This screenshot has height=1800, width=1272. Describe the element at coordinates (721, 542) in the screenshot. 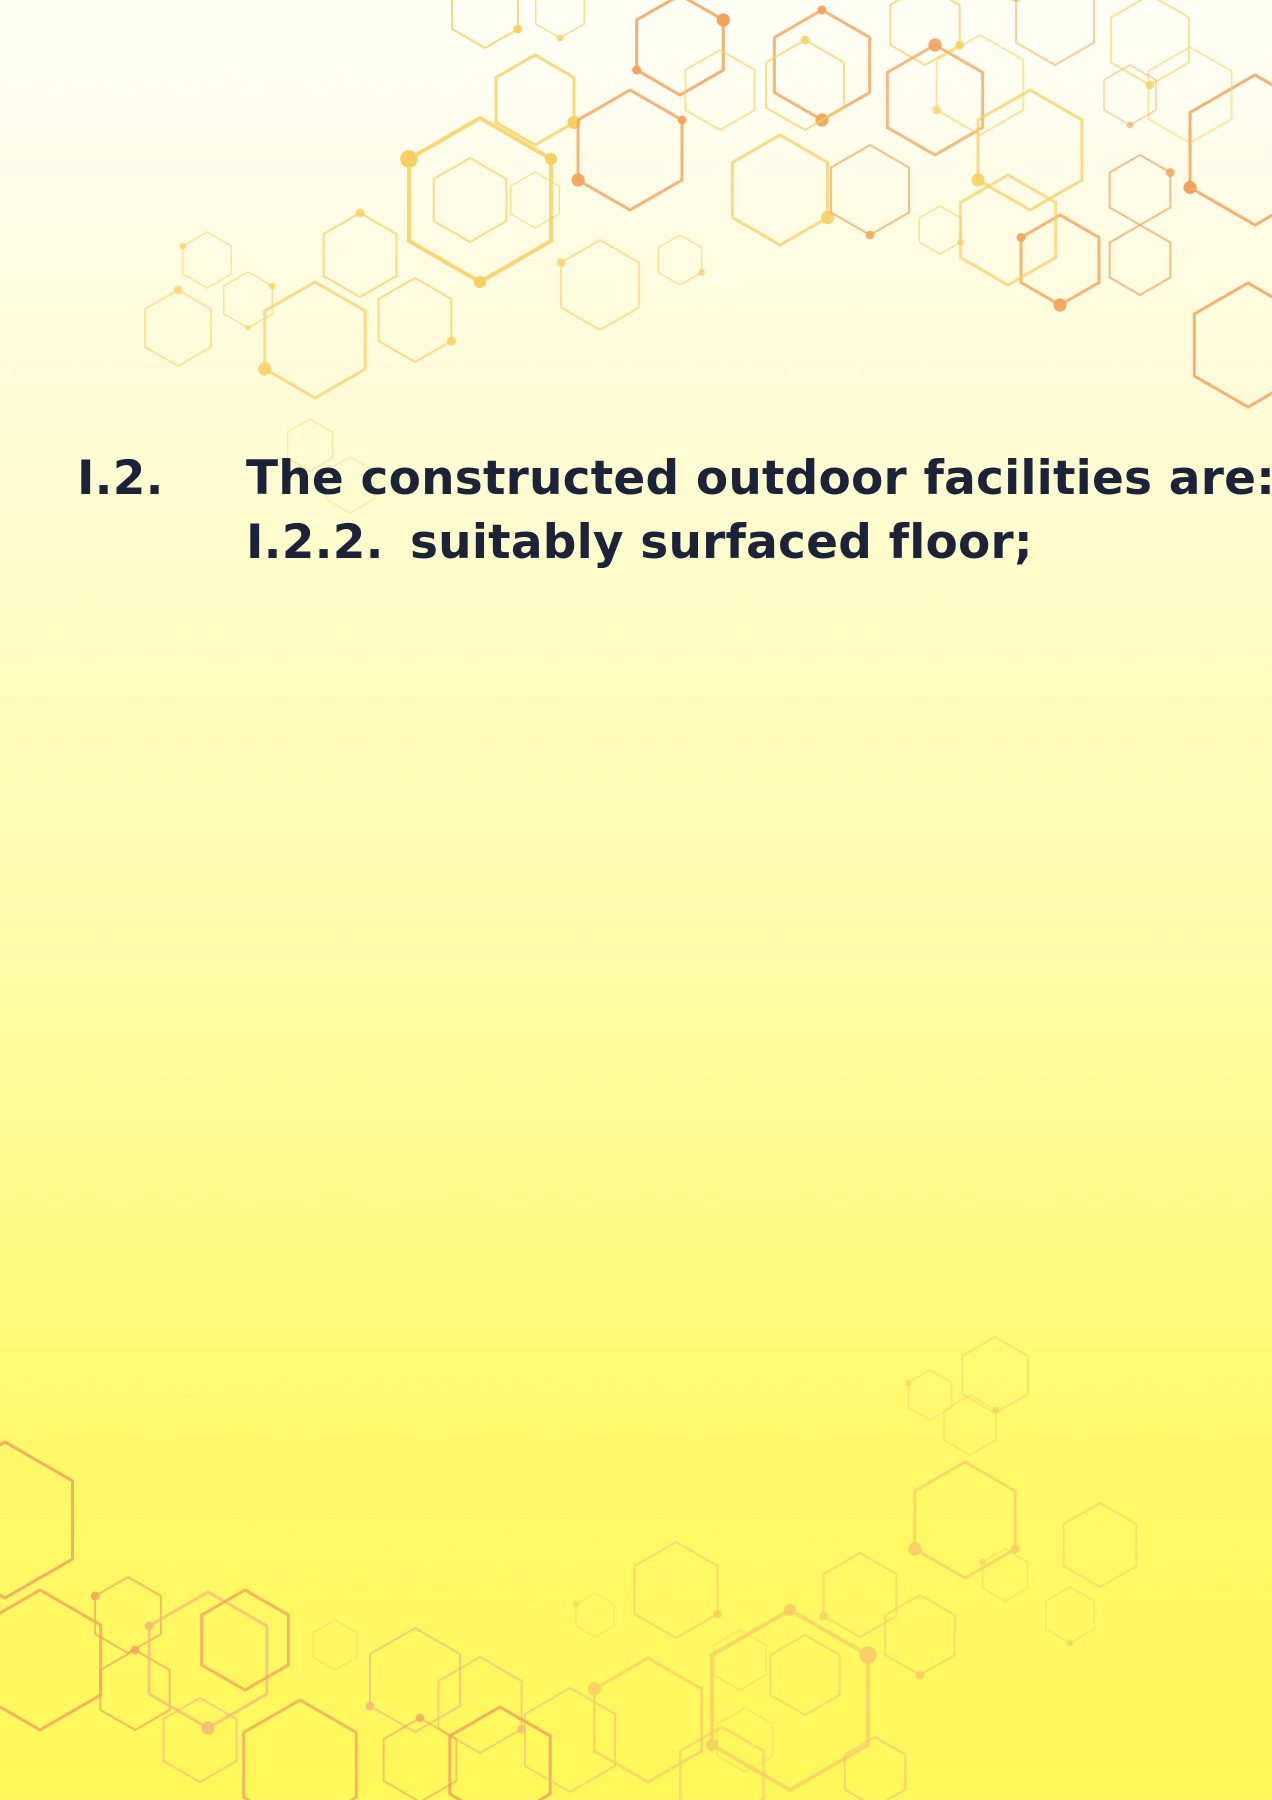

I see `subsection-text: suitably surfaced floor;` at that location.